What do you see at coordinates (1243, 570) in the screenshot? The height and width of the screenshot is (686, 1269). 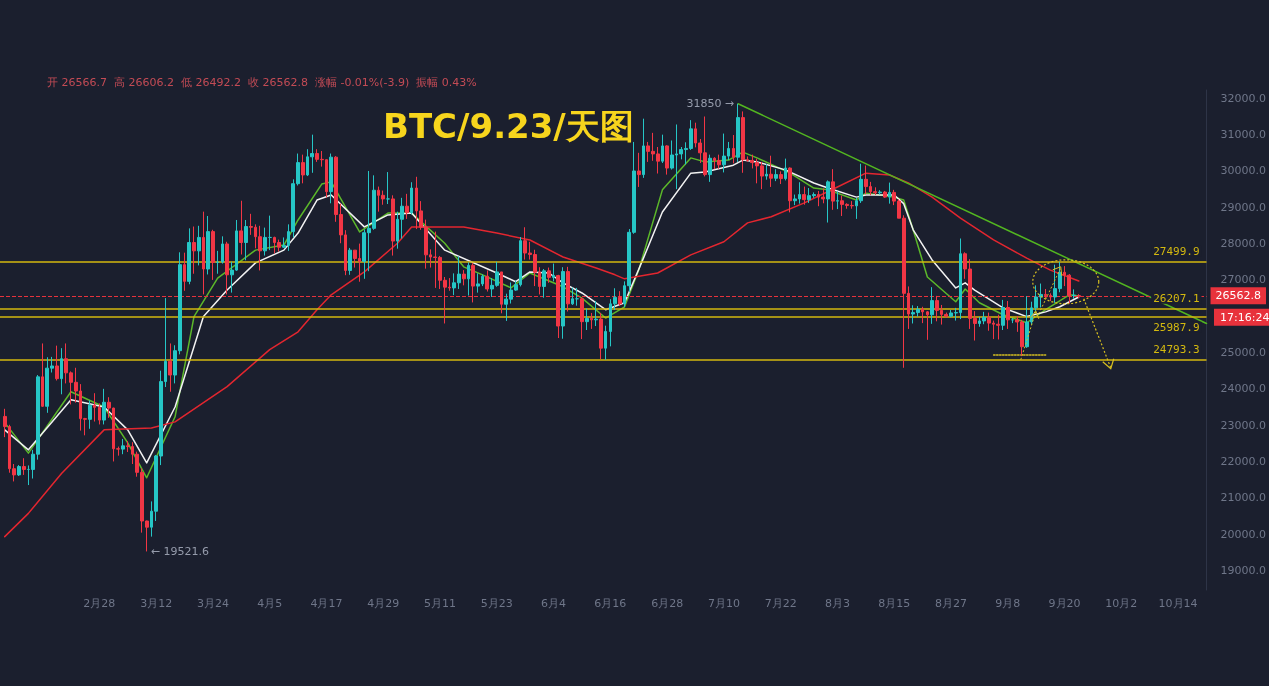 I see `y-tick-label: 19000.0` at bounding box center [1243, 570].